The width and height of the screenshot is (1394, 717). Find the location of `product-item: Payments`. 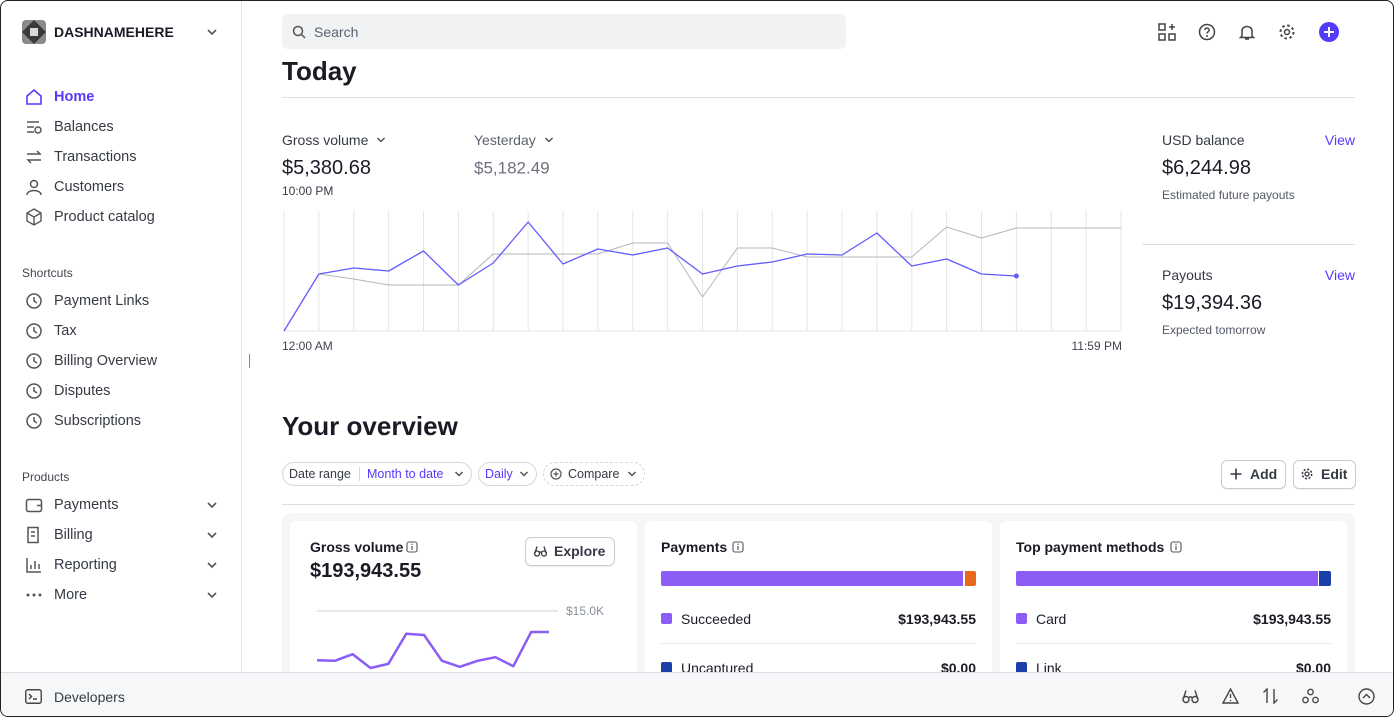

product-item: Payments is located at coordinates (86, 504).